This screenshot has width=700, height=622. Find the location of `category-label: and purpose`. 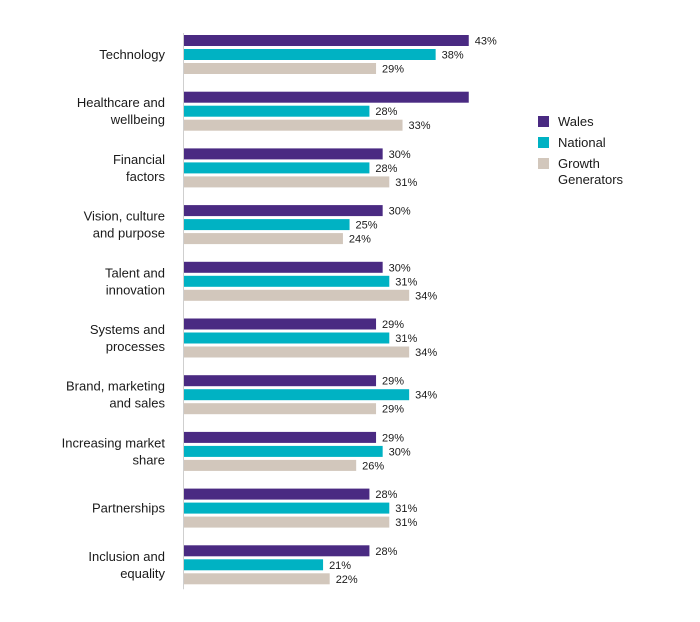

category-label: and purpose is located at coordinates (129, 233).